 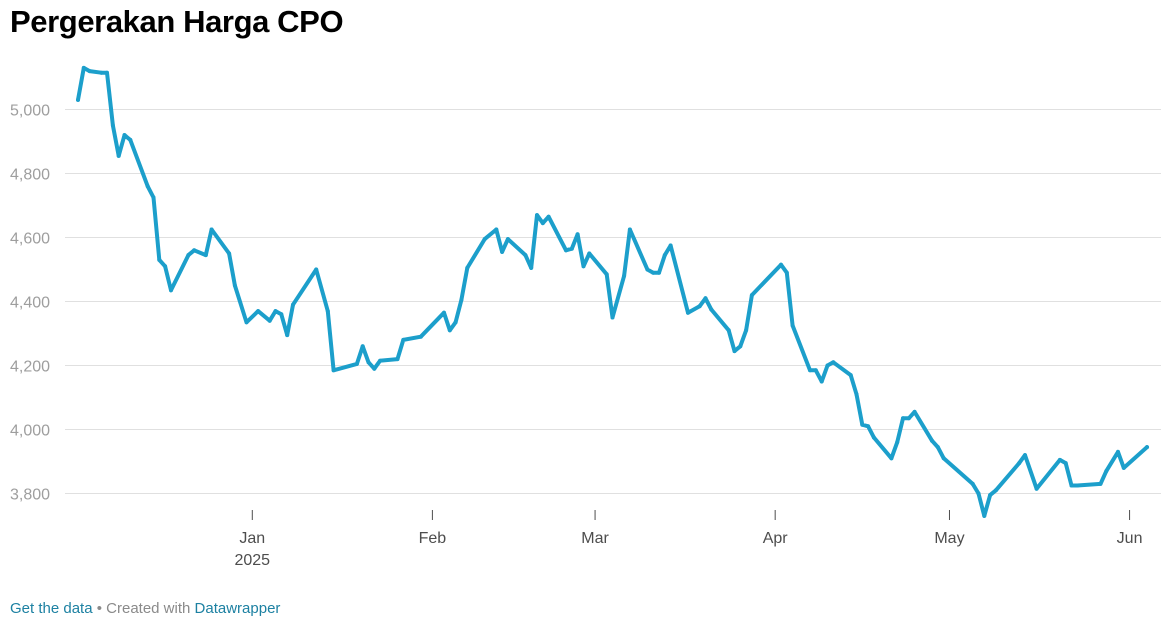 I want to click on y-tick-label: 4,200, so click(x=30, y=367).